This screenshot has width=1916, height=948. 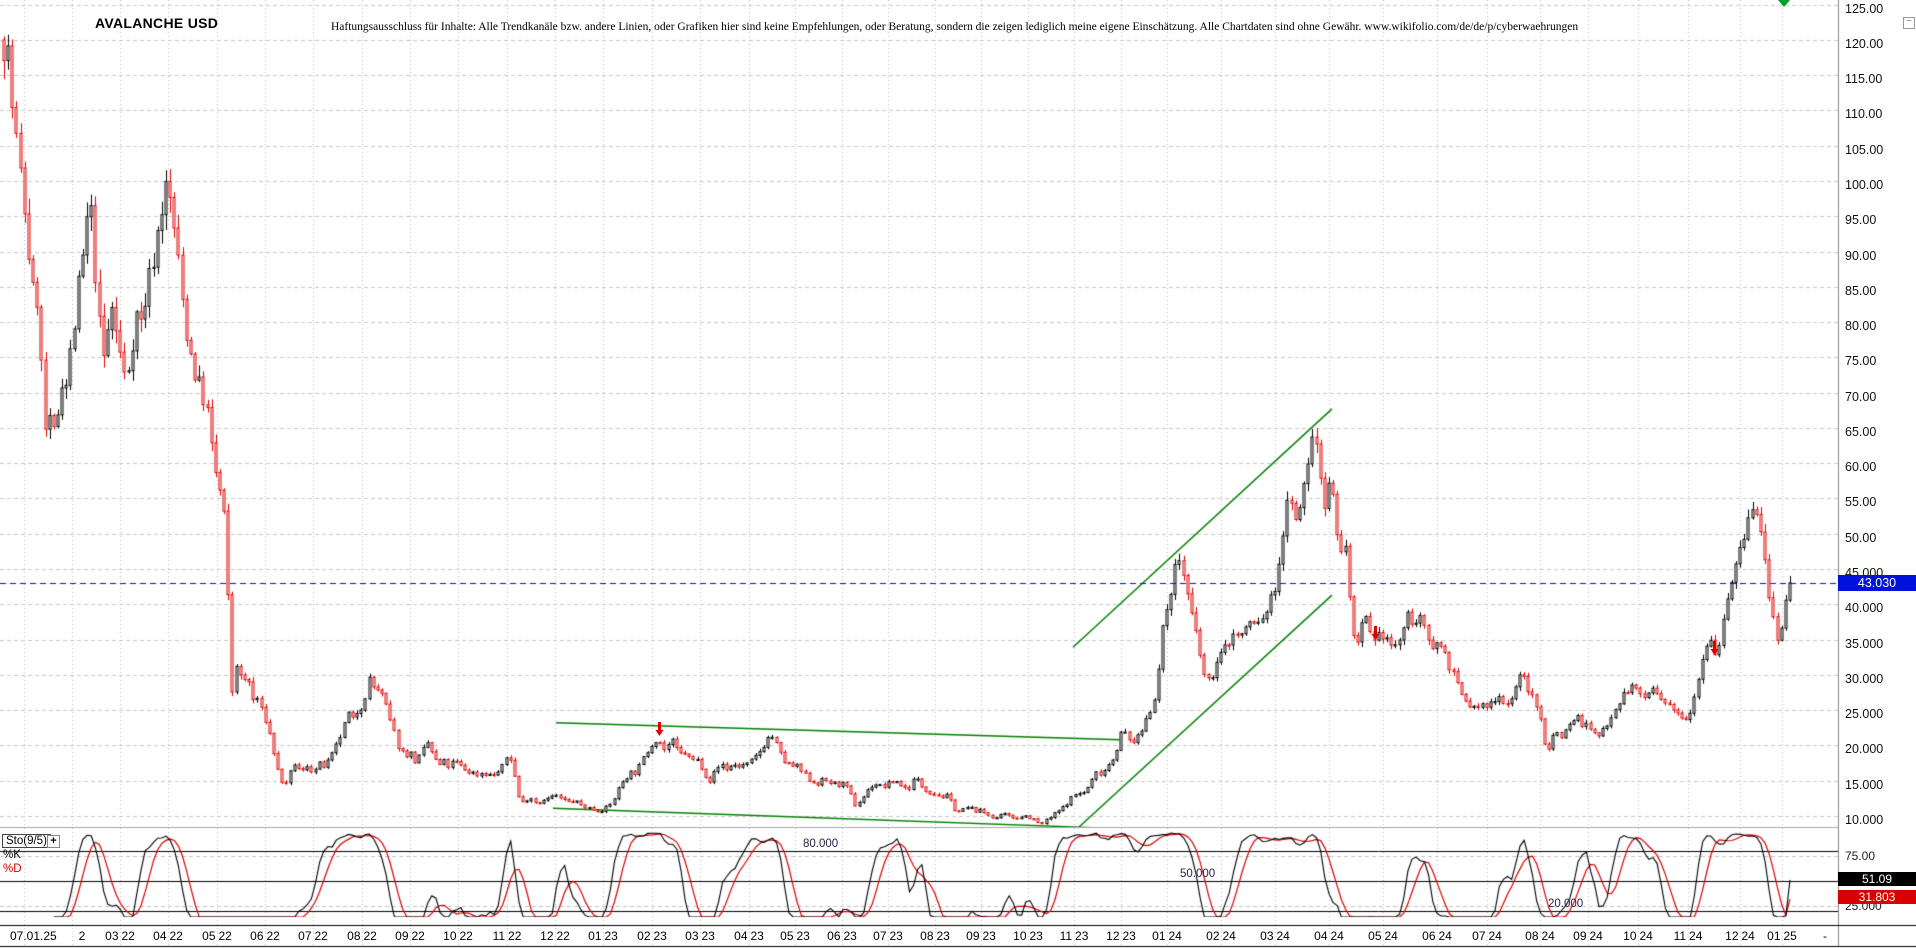 I want to click on month-part: 10, so click(x=450, y=936).